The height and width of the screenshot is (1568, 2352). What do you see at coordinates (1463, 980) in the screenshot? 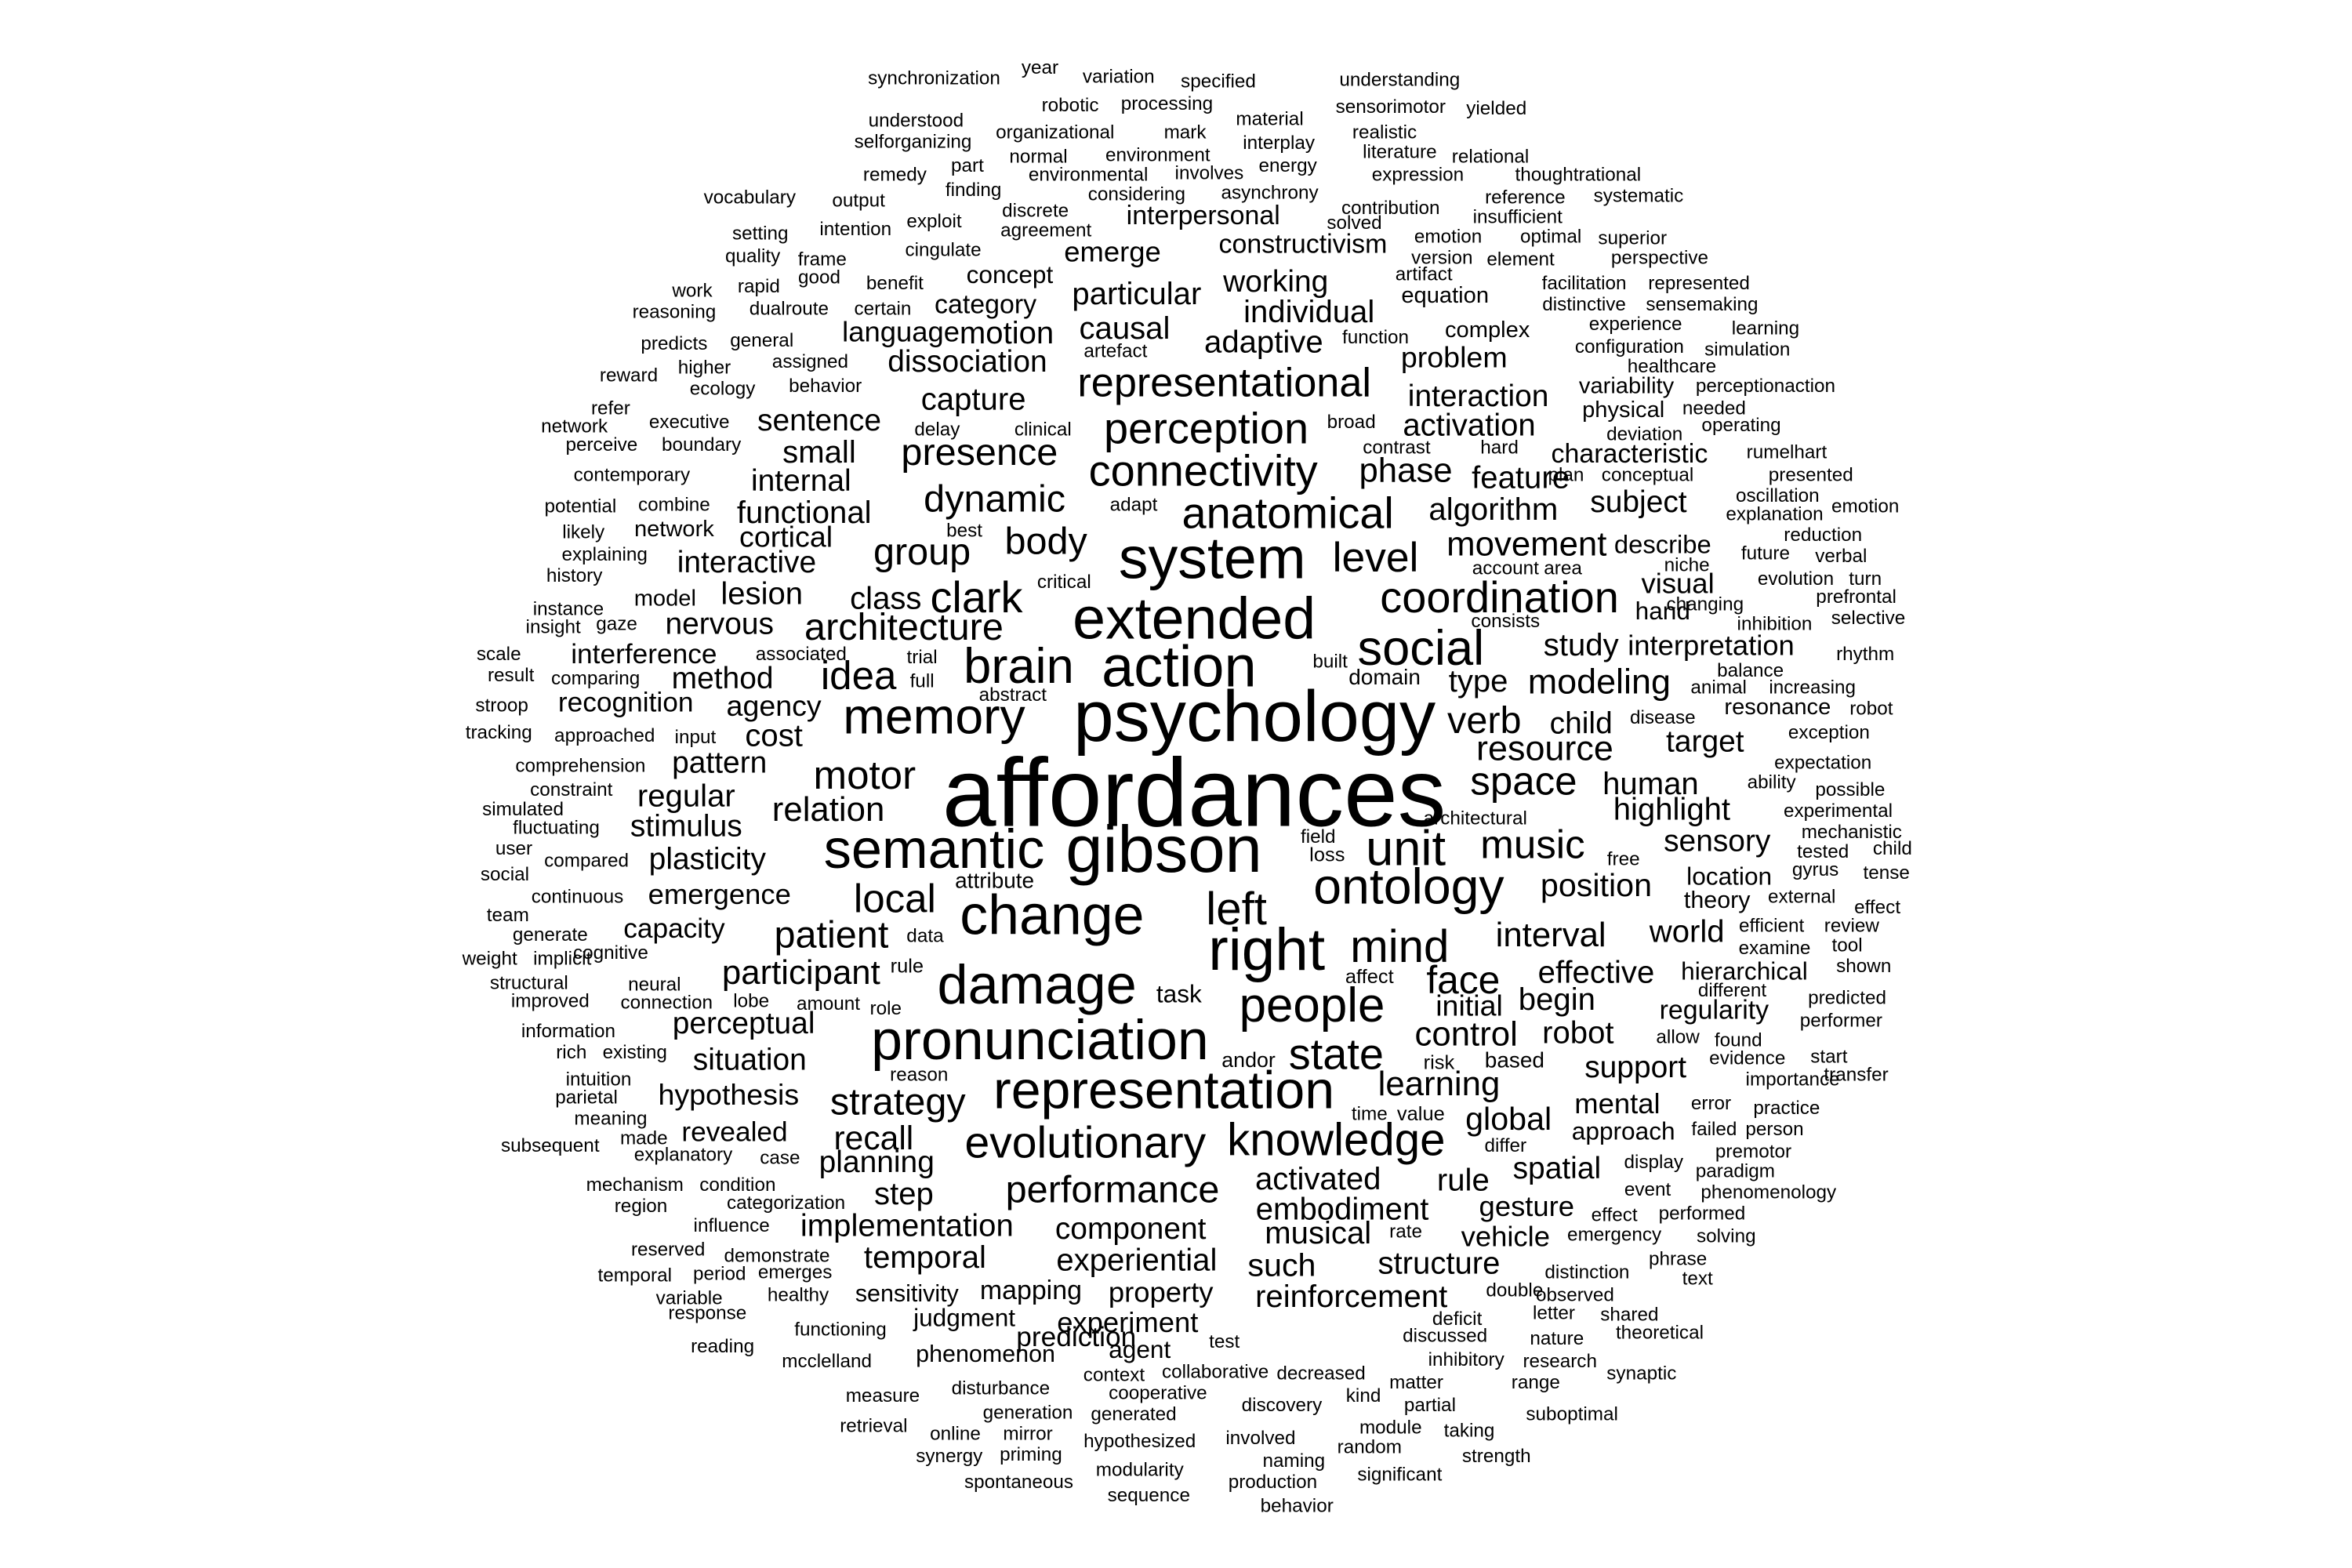
I see `cloud-word: face` at bounding box center [1463, 980].